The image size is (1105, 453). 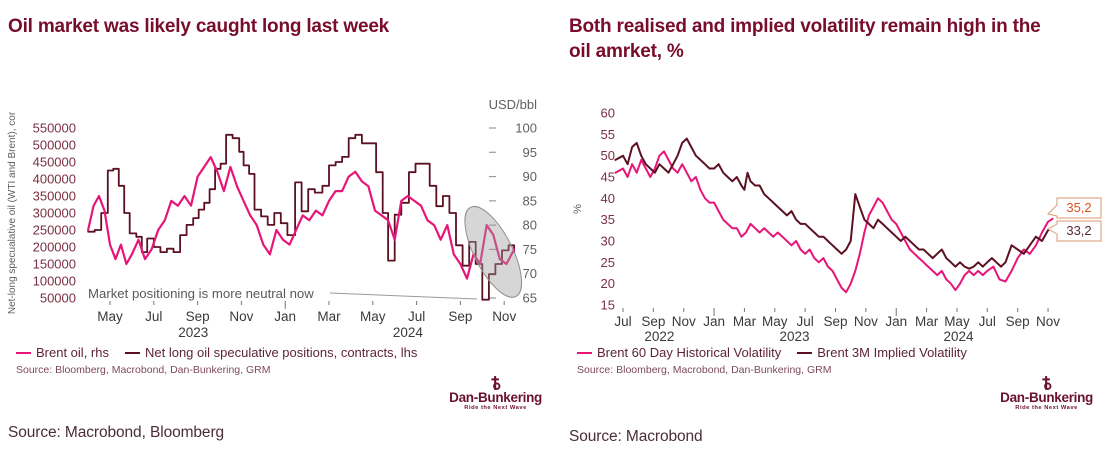 I want to click on svg-text: 300000, so click(x=54, y=213).